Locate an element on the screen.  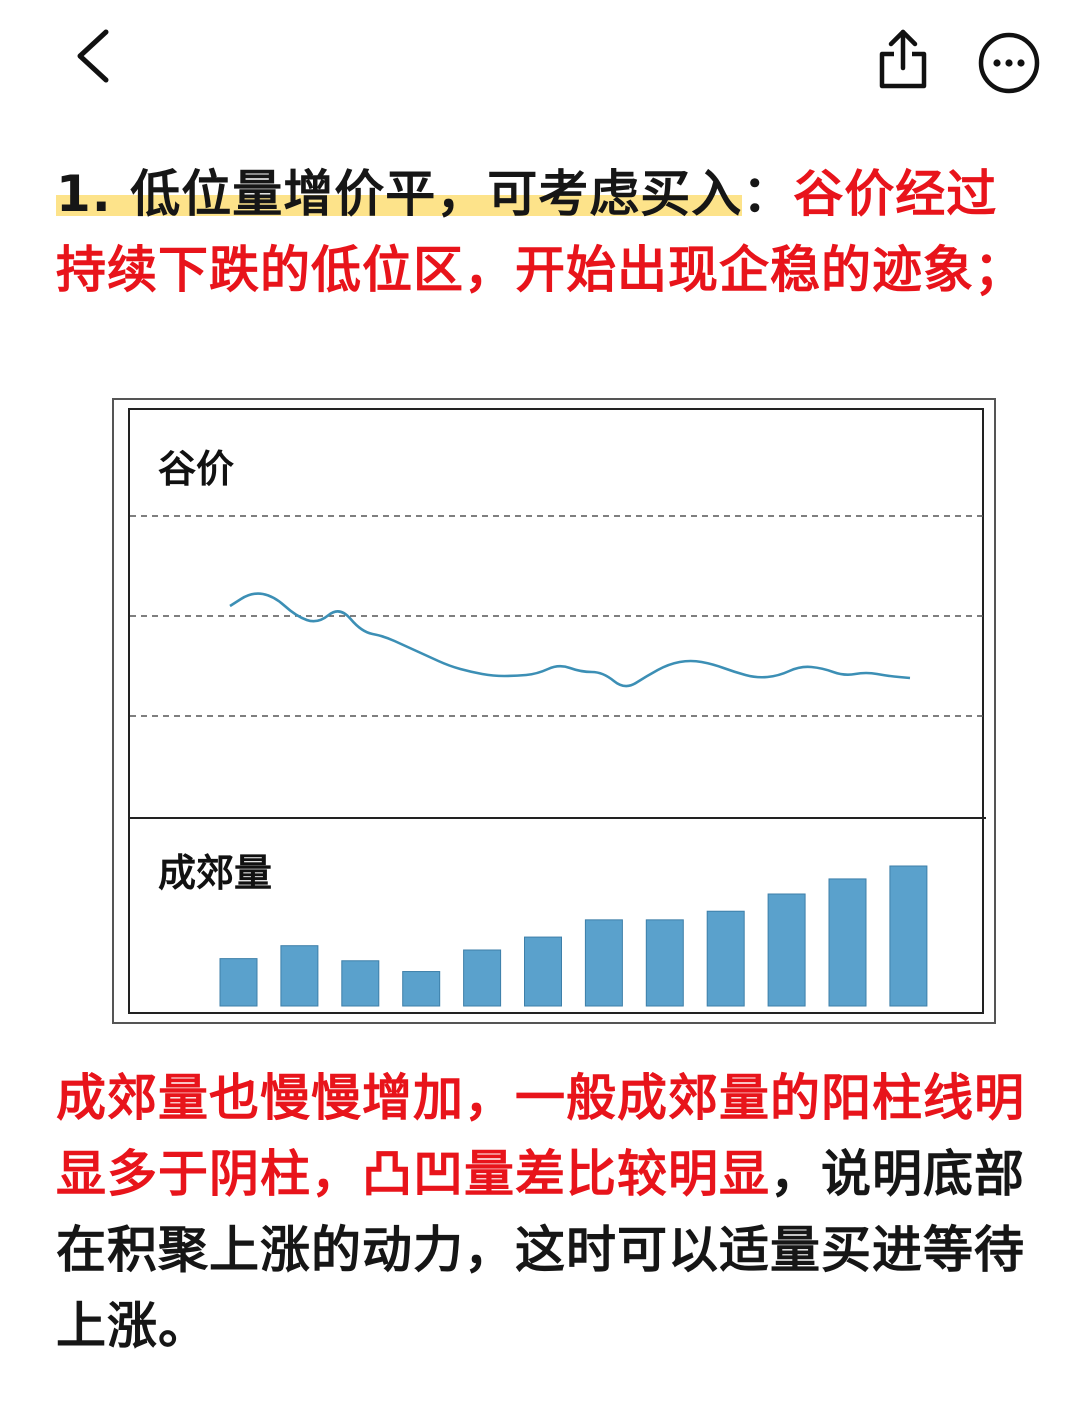
price-gridlines is located at coordinates (558, 616).